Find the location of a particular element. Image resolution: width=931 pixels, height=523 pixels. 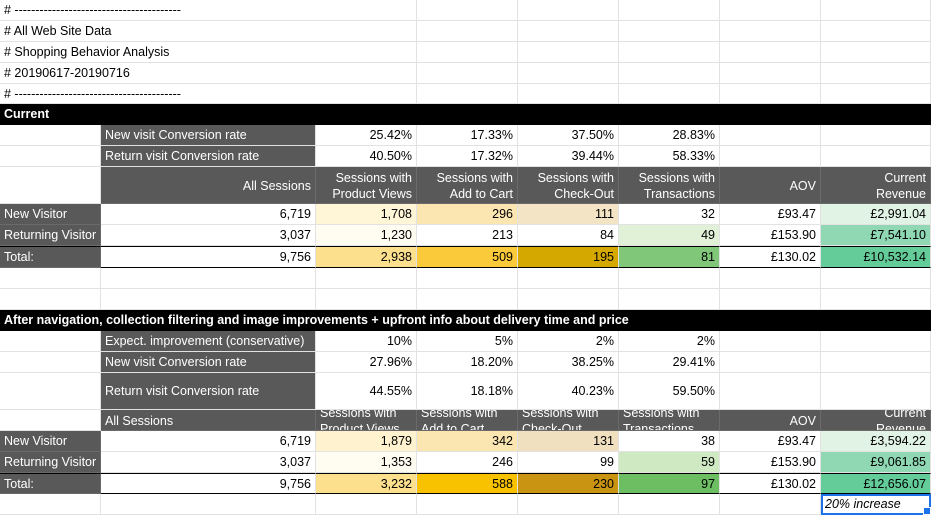

data-cell: 6,719 is located at coordinates (208, 214).